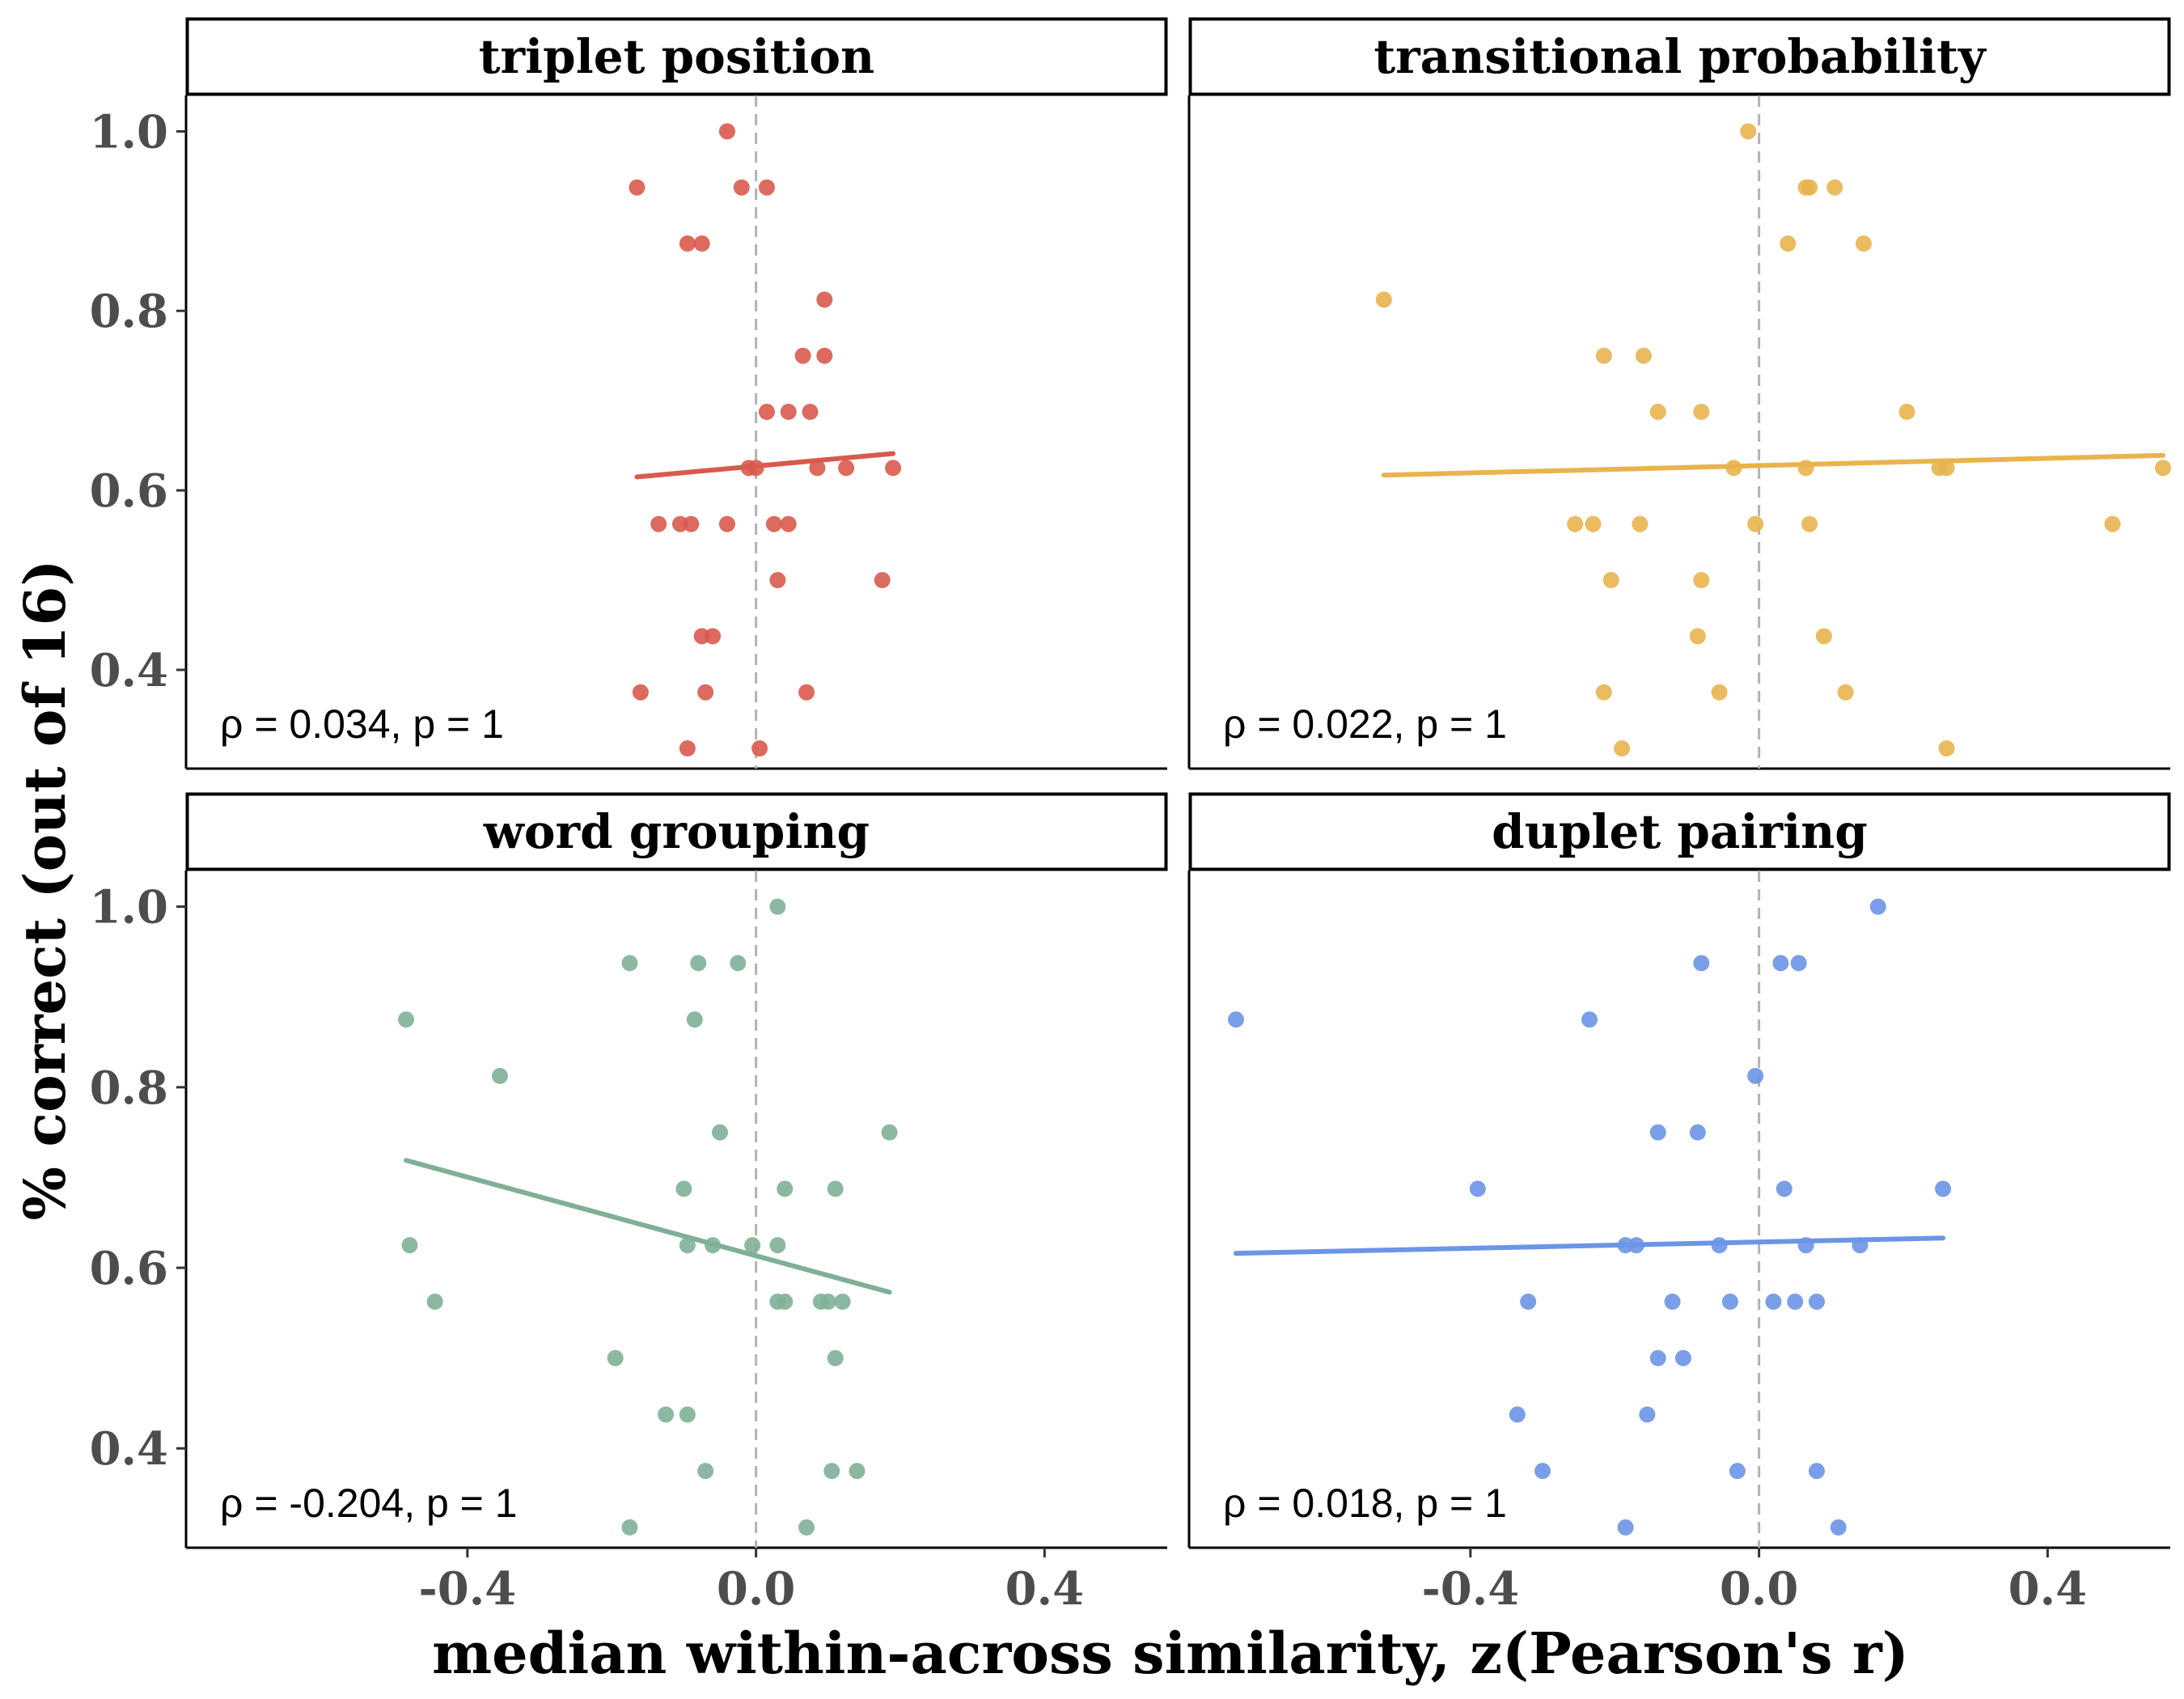 The height and width of the screenshot is (1699, 2184). I want to click on x-tick-label: -0.4, so click(1471, 1589).